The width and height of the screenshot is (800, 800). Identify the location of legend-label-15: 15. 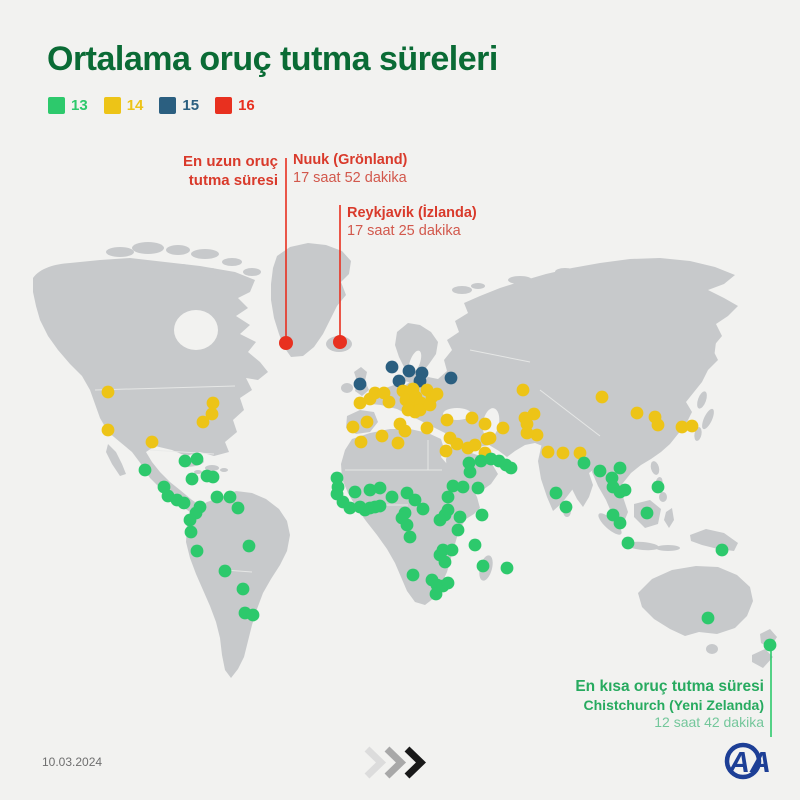
(191, 105).